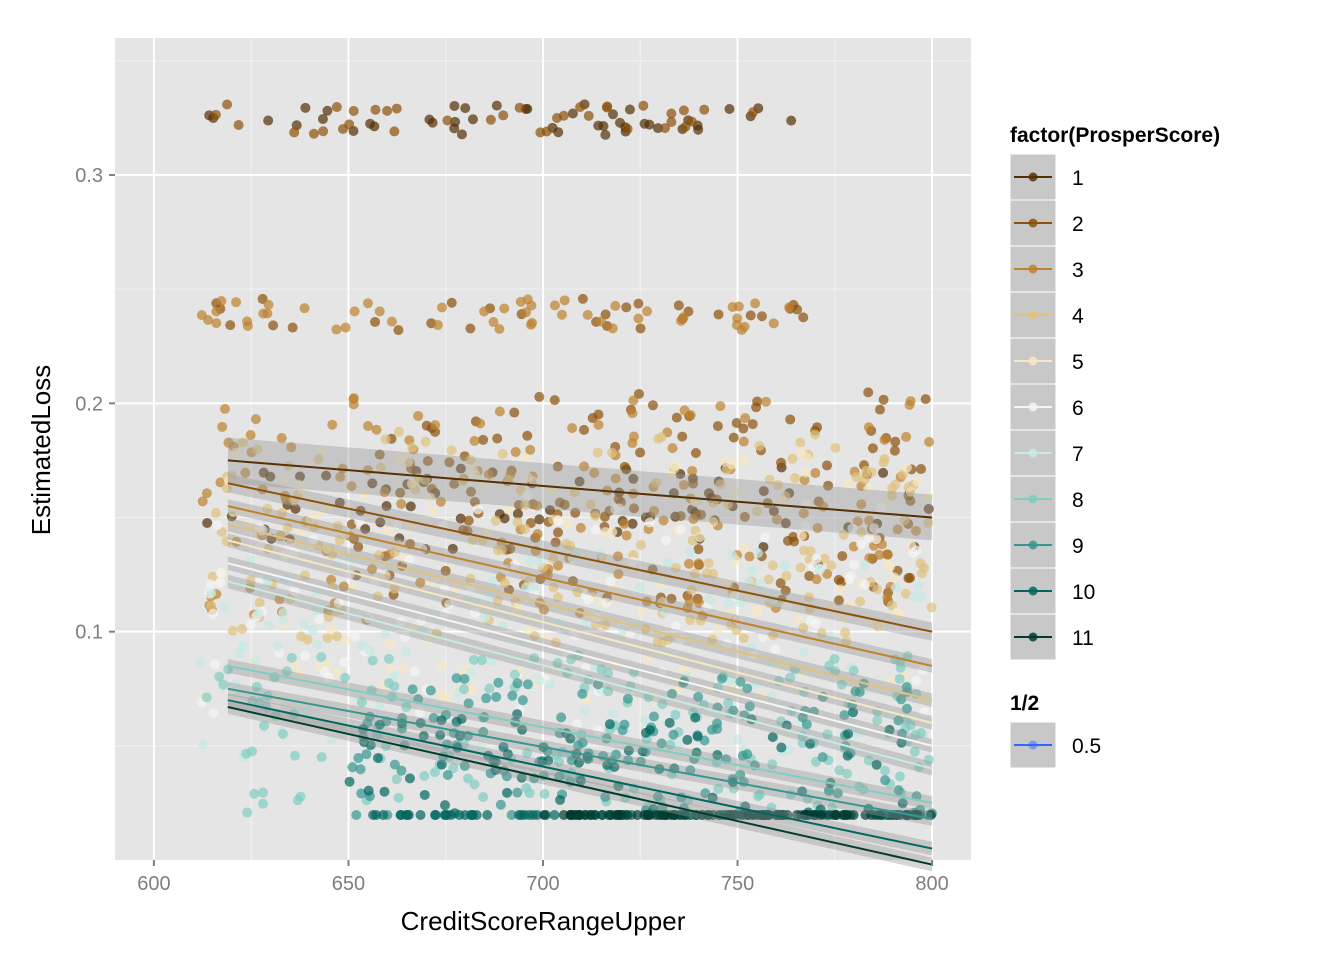 The height and width of the screenshot is (960, 1344). What do you see at coordinates (543, 877) in the screenshot?
I see `x-axis-ticks: 600 650 700 750 800` at bounding box center [543, 877].